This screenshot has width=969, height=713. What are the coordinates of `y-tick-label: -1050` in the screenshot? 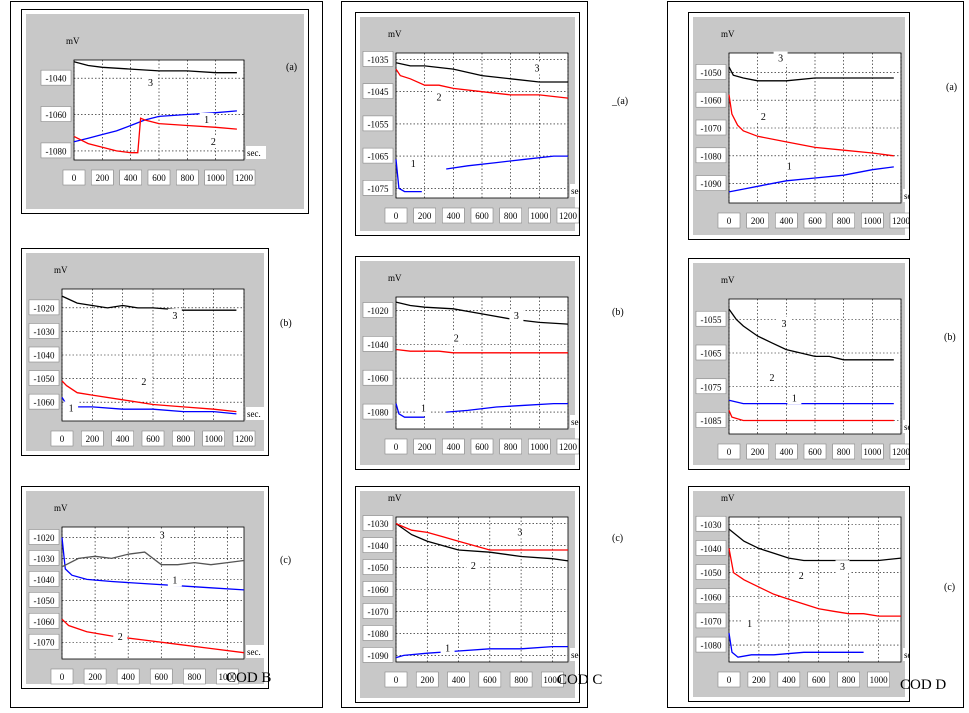 It's located at (44, 379).